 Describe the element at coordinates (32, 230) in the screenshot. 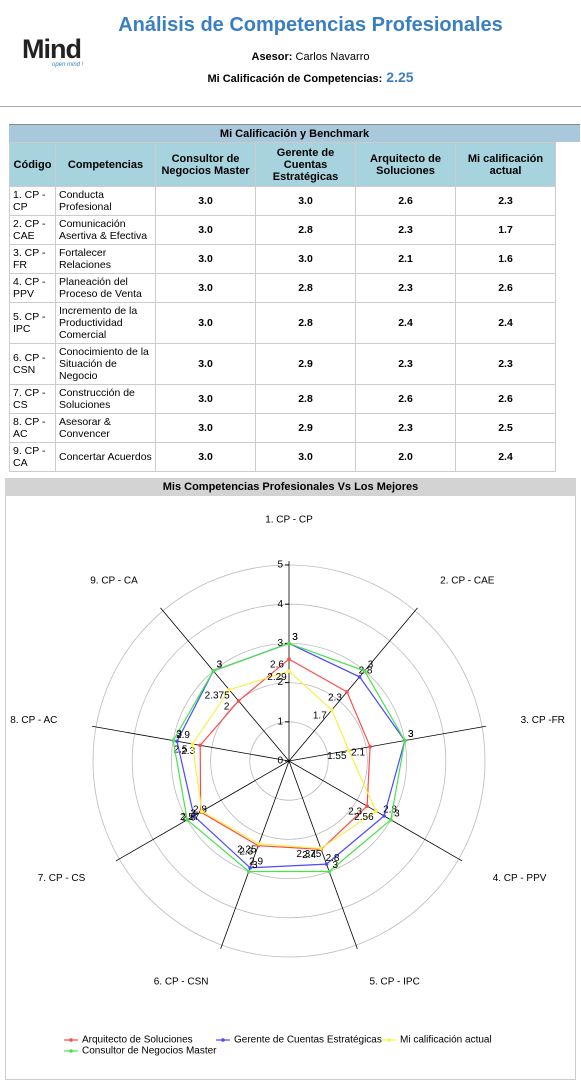

I see `text-cell: 2. CP - CAE` at that location.